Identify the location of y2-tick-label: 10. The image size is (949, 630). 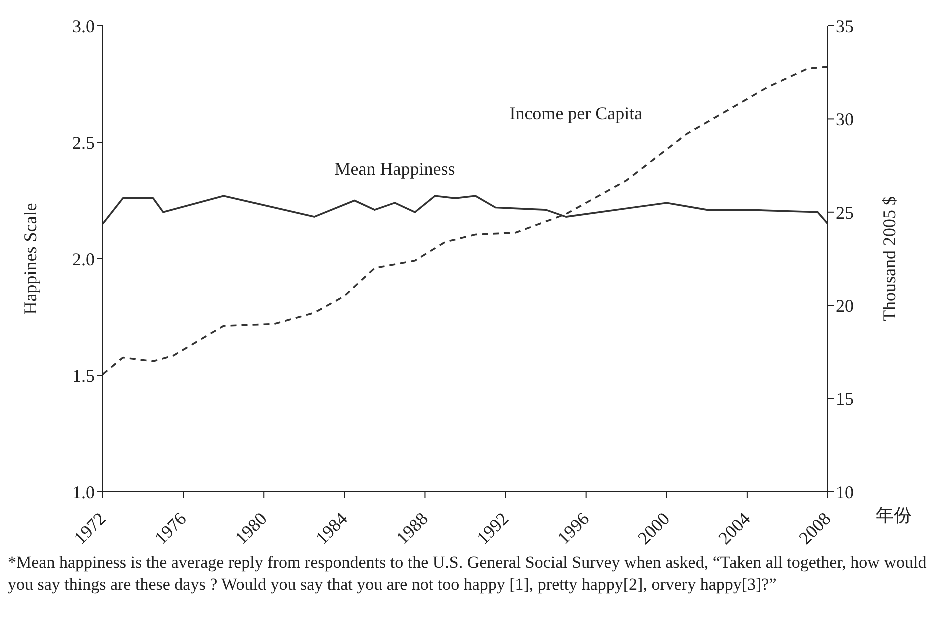
(845, 492).